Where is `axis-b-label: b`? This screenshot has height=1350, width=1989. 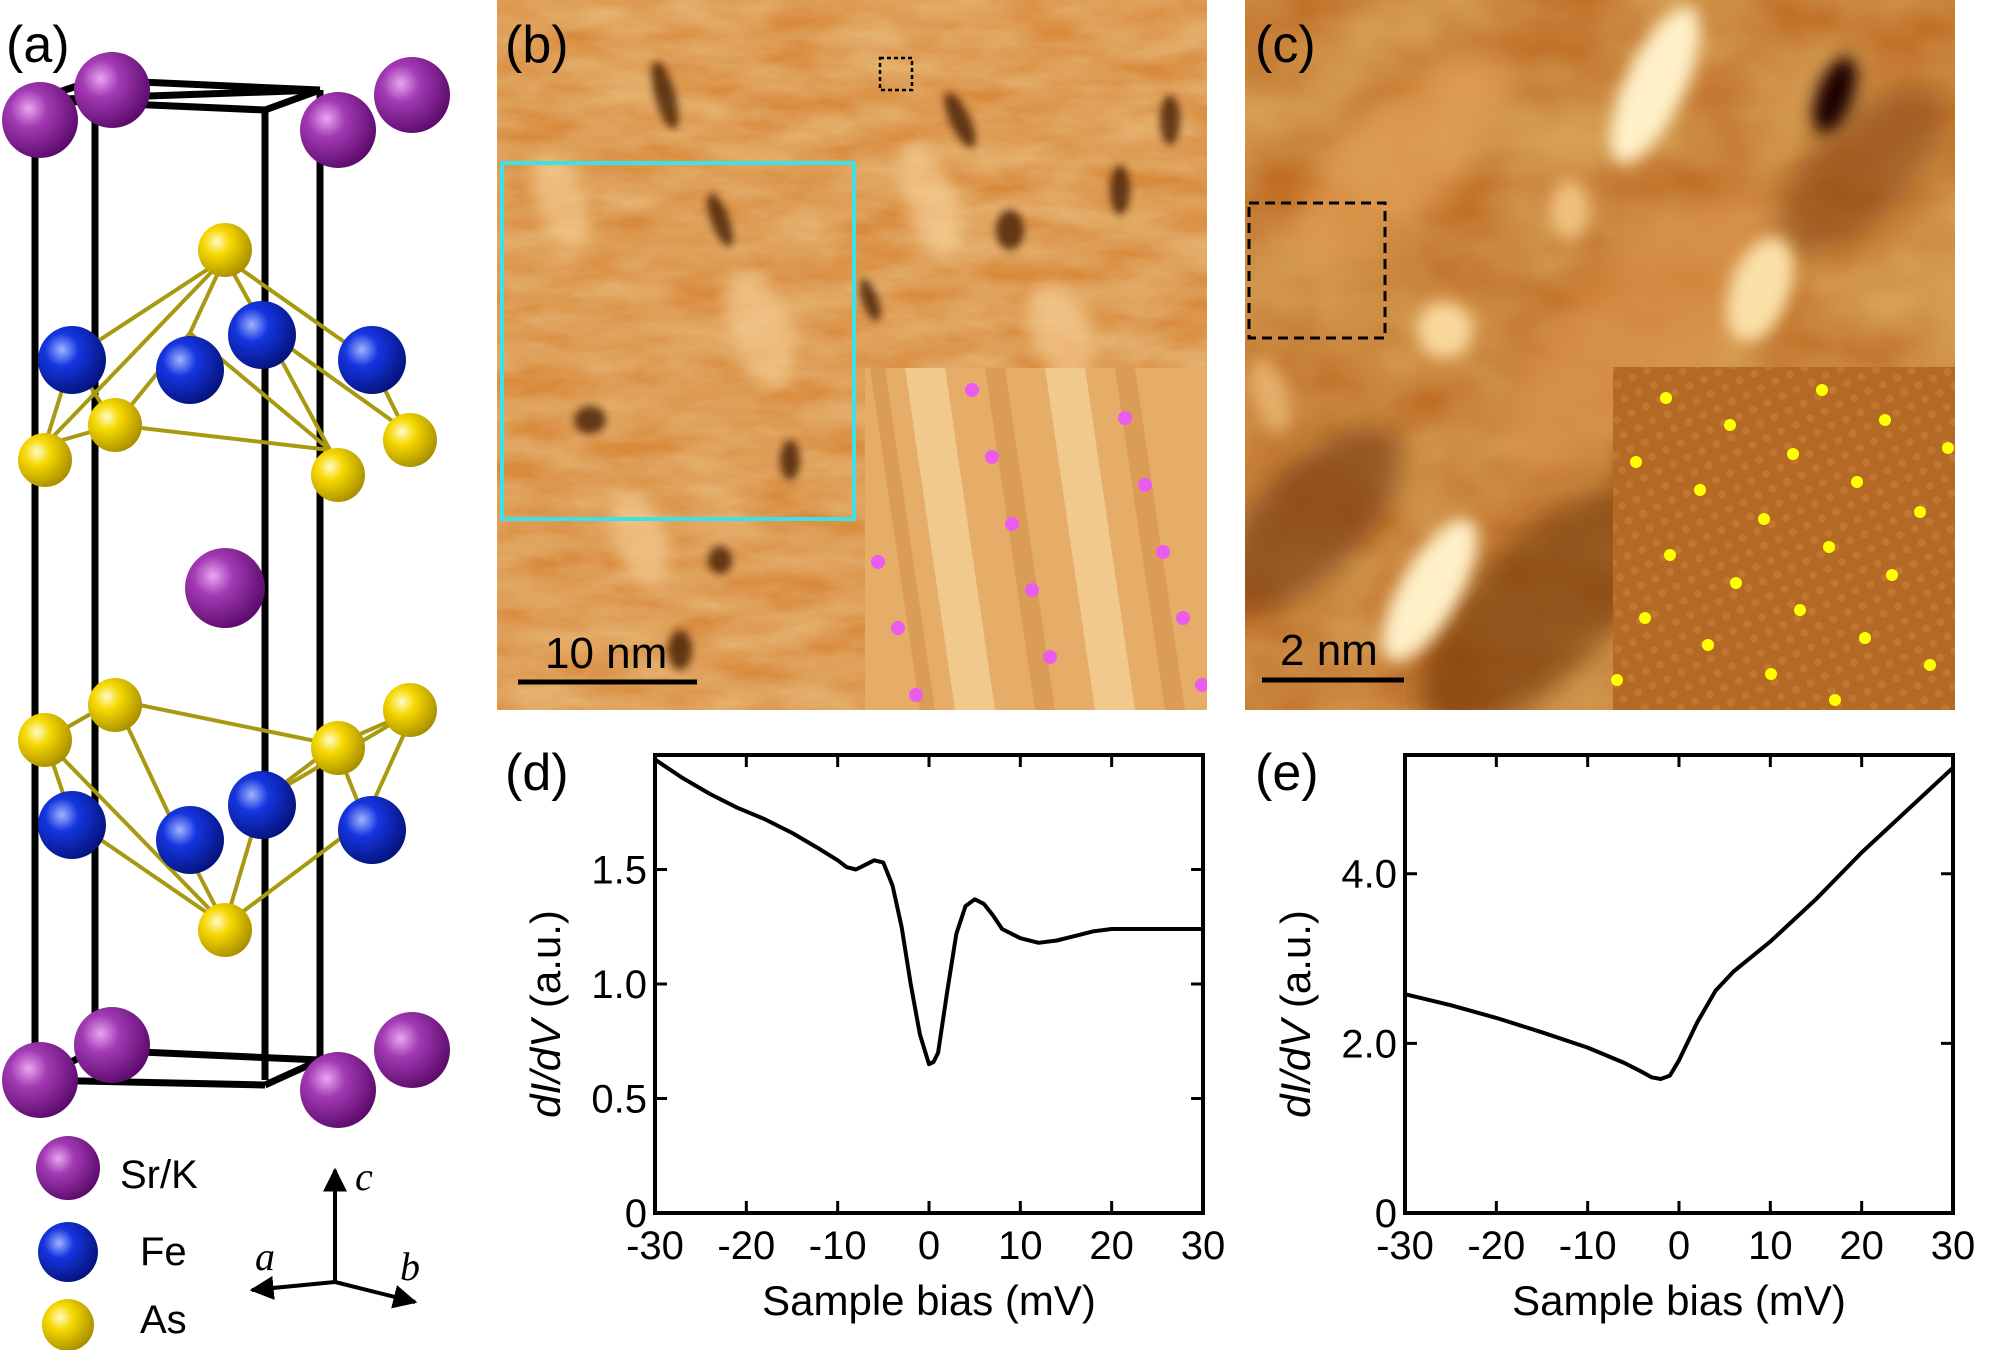
axis-b-label: b is located at coordinates (410, 1266).